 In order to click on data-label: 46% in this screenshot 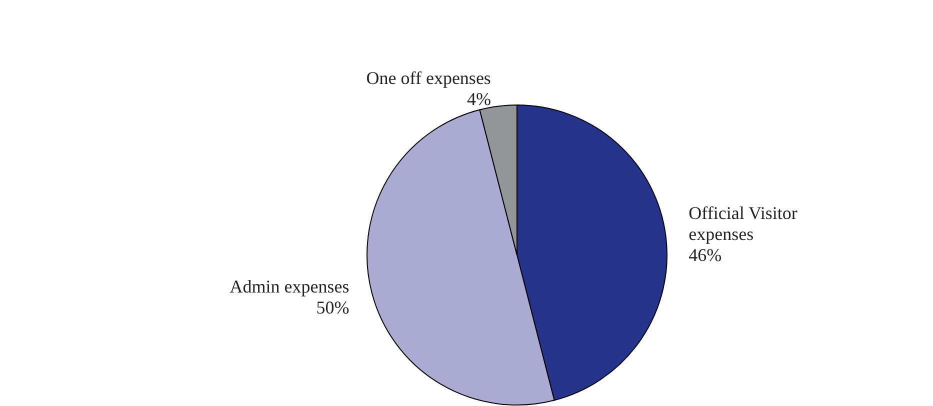, I will do `click(705, 254)`.